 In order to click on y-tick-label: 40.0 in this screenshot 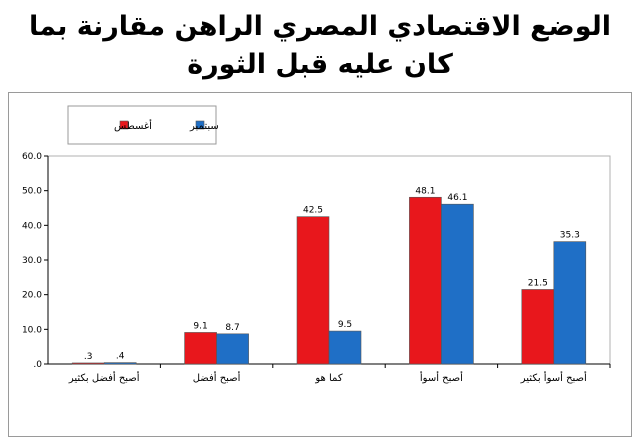, I will do `click(32, 226)`.